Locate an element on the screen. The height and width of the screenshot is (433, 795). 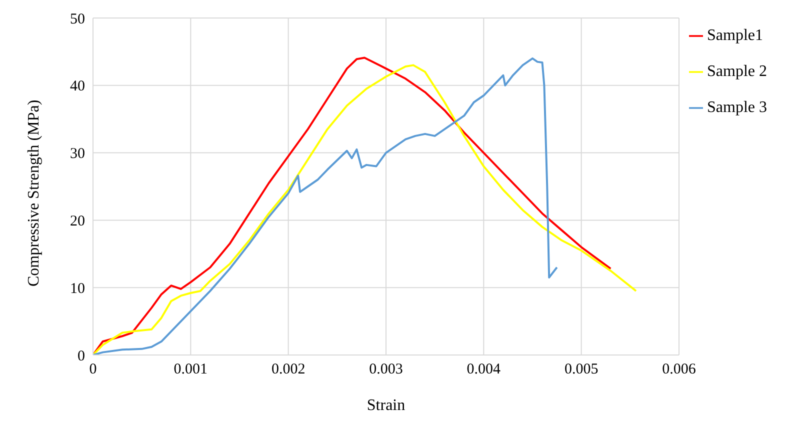
x-tick-label: 0.003 is located at coordinates (386, 370).